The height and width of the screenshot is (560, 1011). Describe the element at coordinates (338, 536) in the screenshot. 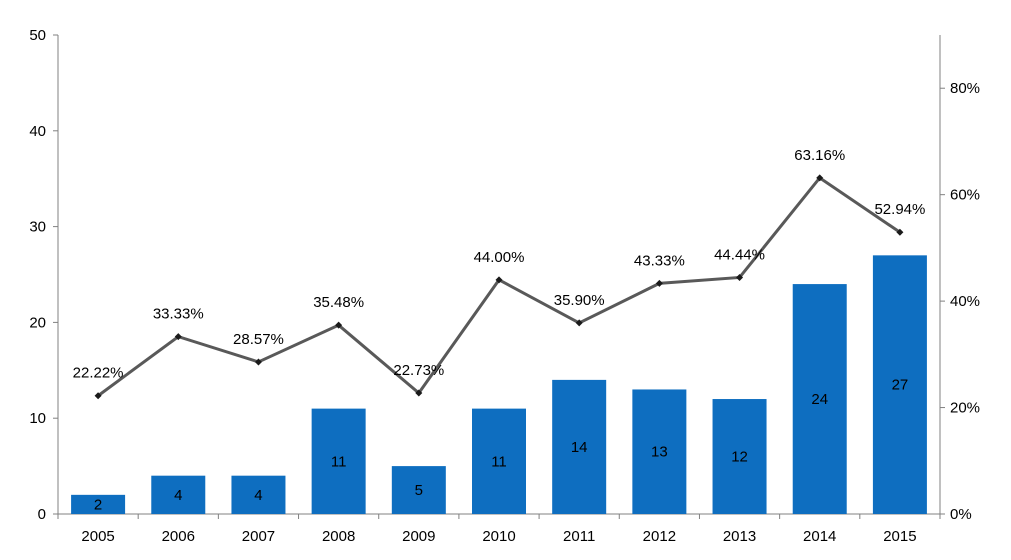

I see `x-tick-label: 2008` at that location.